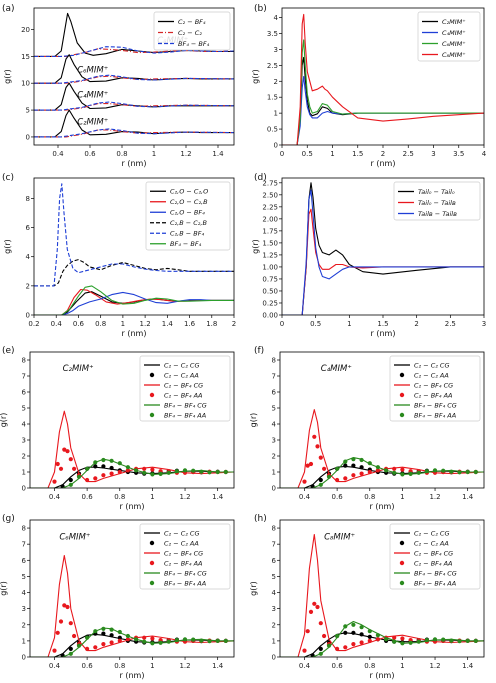  Describe the element at coordinates (357, 154) in the screenshot. I see `x-tick-label: 1.5` at that location.